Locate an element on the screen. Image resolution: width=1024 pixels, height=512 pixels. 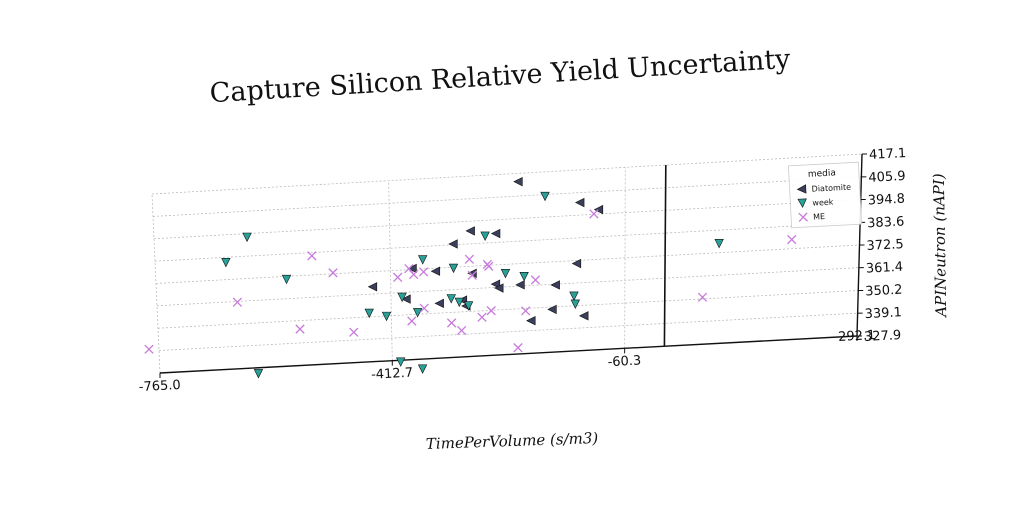
x-axis-line is located at coordinates (508, 354).